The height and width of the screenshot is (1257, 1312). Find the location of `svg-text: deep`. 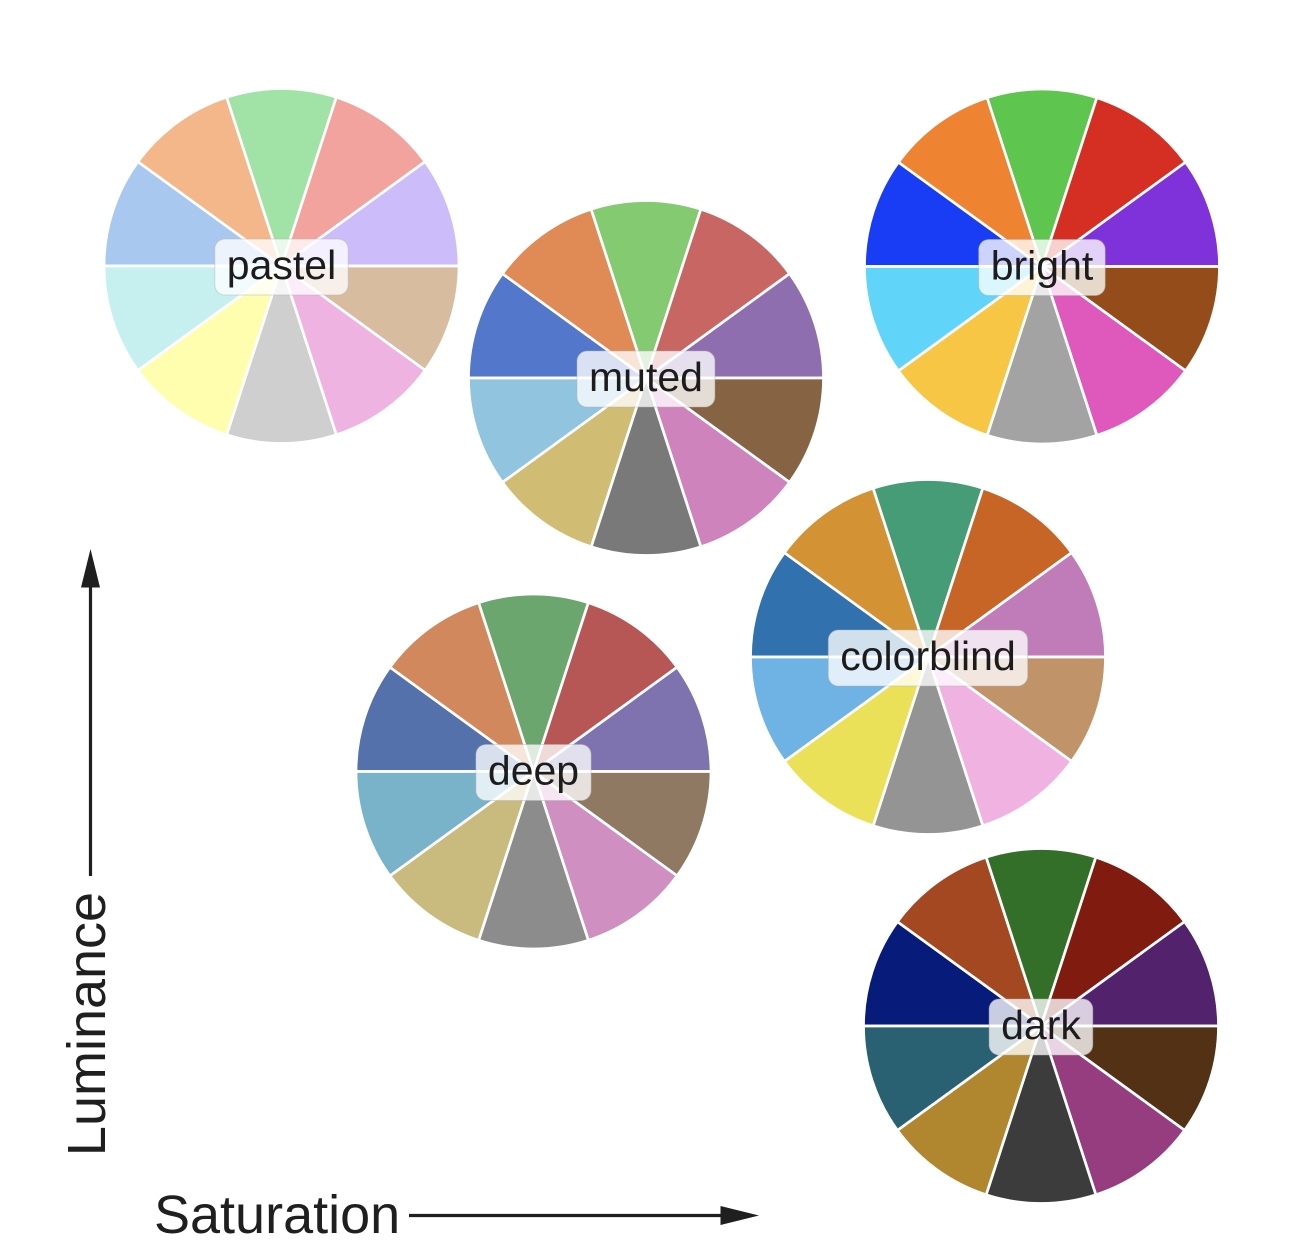

svg-text: deep is located at coordinates (533, 771).